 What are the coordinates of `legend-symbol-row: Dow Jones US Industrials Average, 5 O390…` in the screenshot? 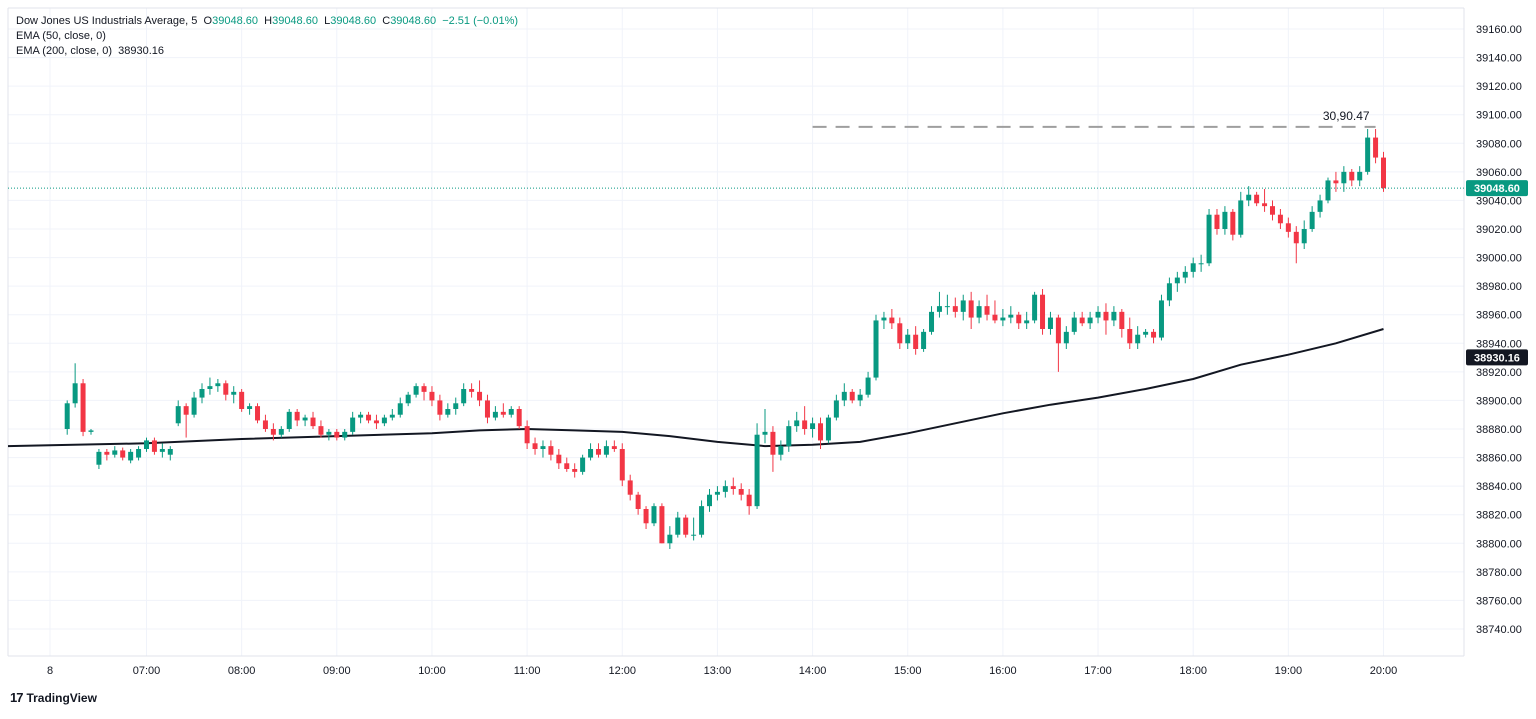 It's located at (267, 21).